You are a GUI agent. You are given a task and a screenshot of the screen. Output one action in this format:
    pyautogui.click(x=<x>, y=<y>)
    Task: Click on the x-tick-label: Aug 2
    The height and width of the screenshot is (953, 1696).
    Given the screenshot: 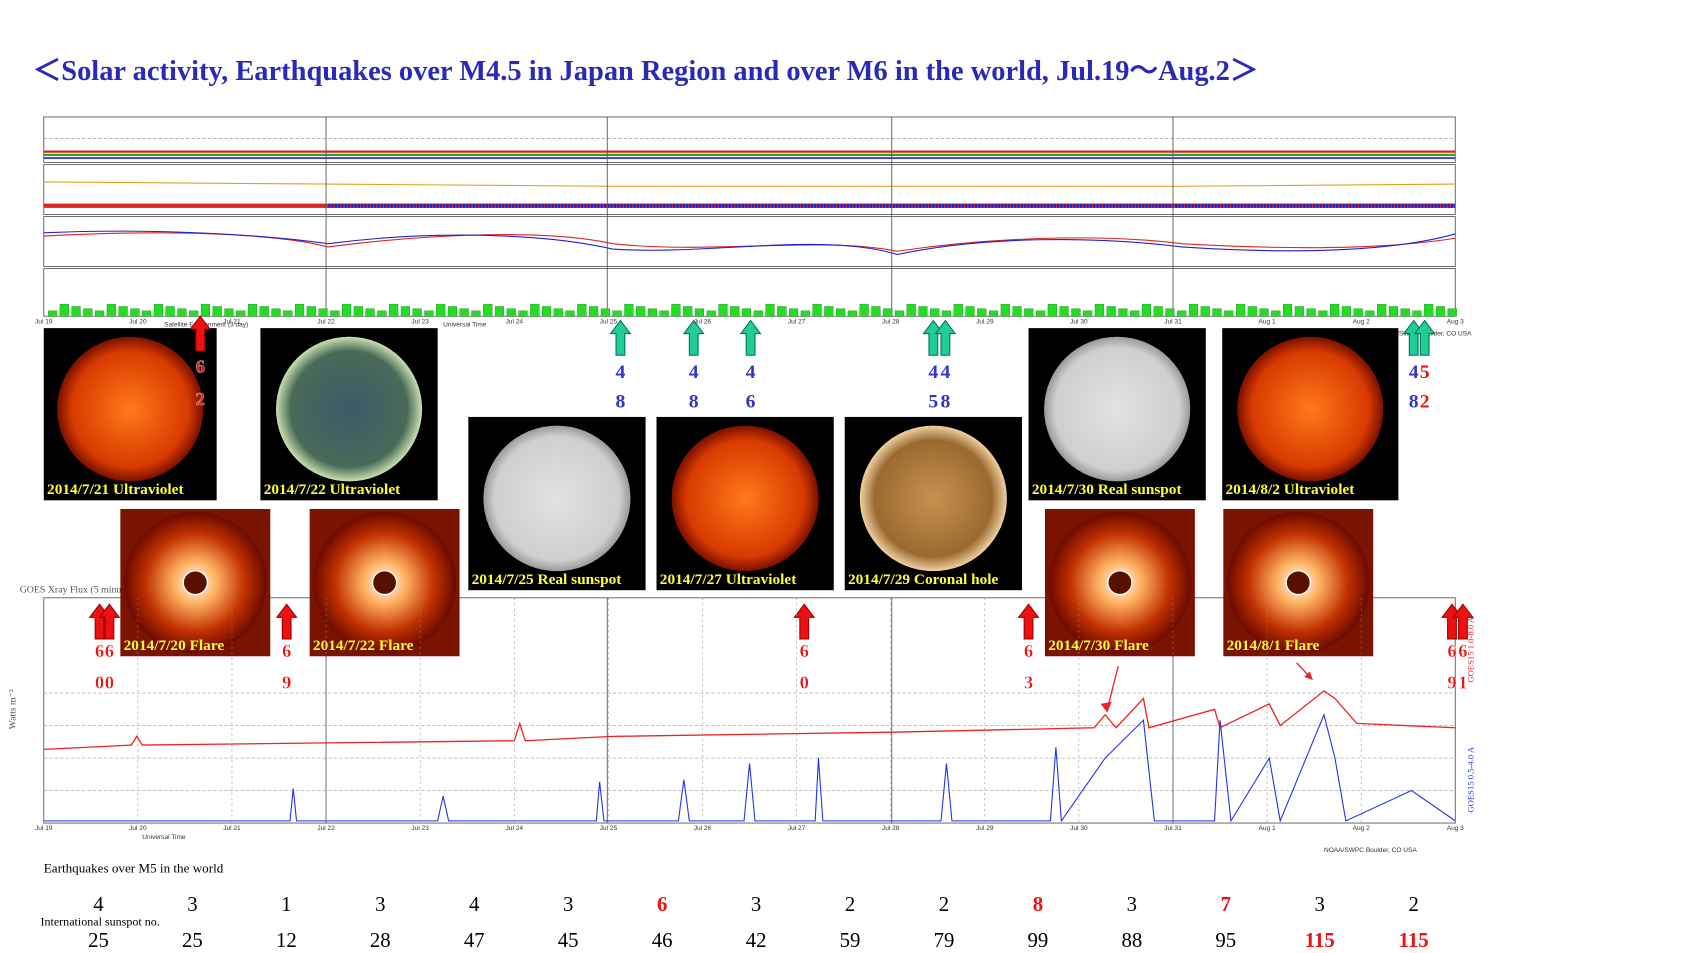 What is the action you would take?
    pyautogui.click(x=1361, y=321)
    